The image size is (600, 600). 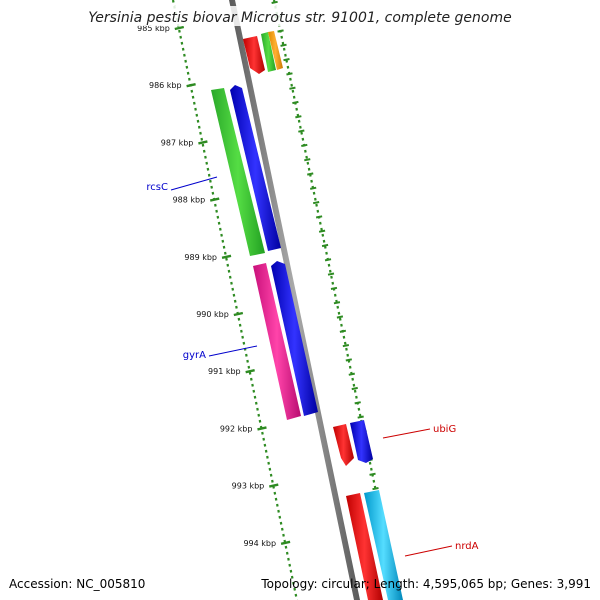 What do you see at coordinates (77, 584) in the screenshot?
I see `accession-label: Accession: NC_005810` at bounding box center [77, 584].